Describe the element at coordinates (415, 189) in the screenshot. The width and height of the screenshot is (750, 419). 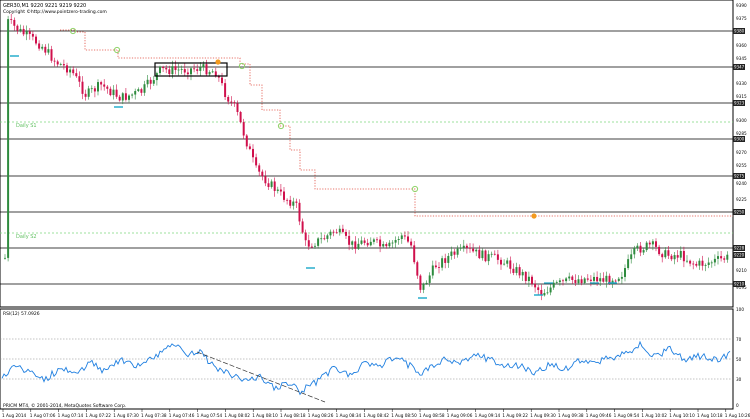
I see `green-signal-dot` at that location.